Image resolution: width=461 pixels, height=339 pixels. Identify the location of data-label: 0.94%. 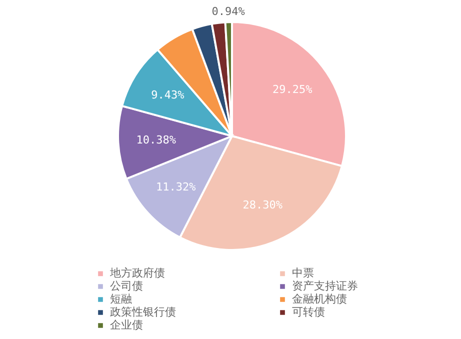
(229, 11).